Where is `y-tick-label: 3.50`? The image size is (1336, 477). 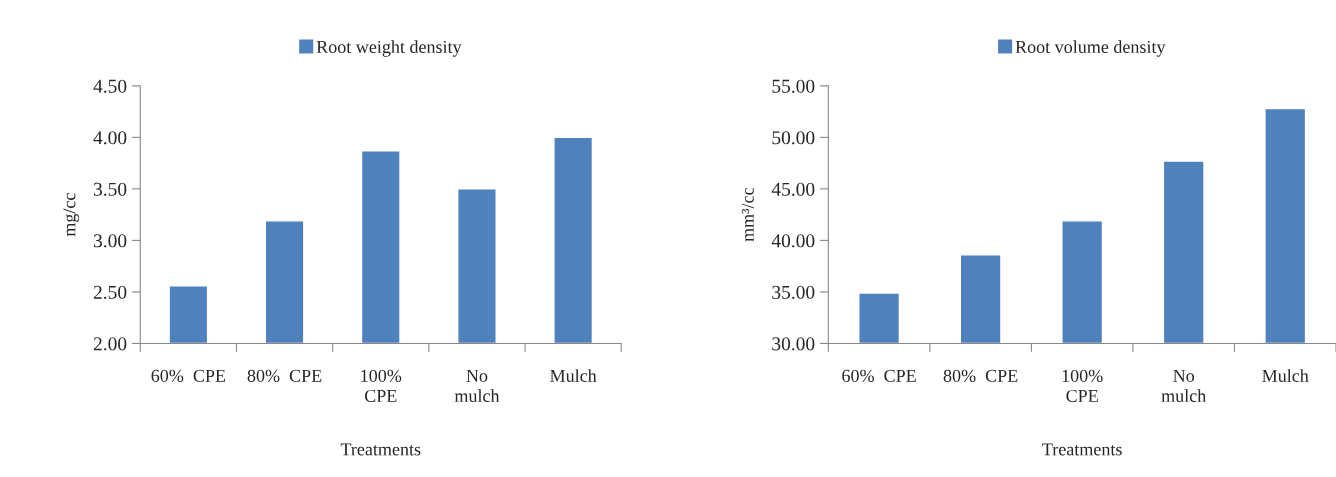 y-tick-label: 3.50 is located at coordinates (110, 189).